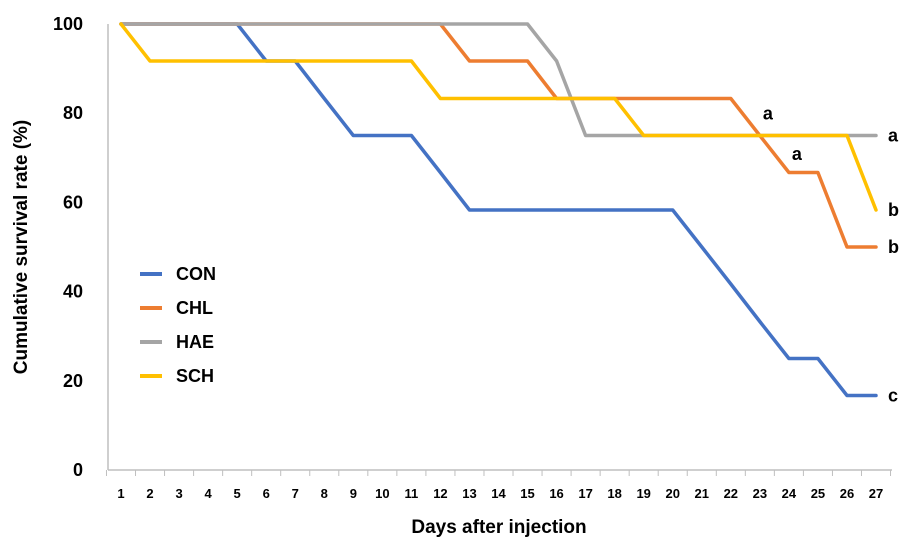 Image resolution: width=901 pixels, height=542 pixels. I want to click on end-label-con: c, so click(893, 396).